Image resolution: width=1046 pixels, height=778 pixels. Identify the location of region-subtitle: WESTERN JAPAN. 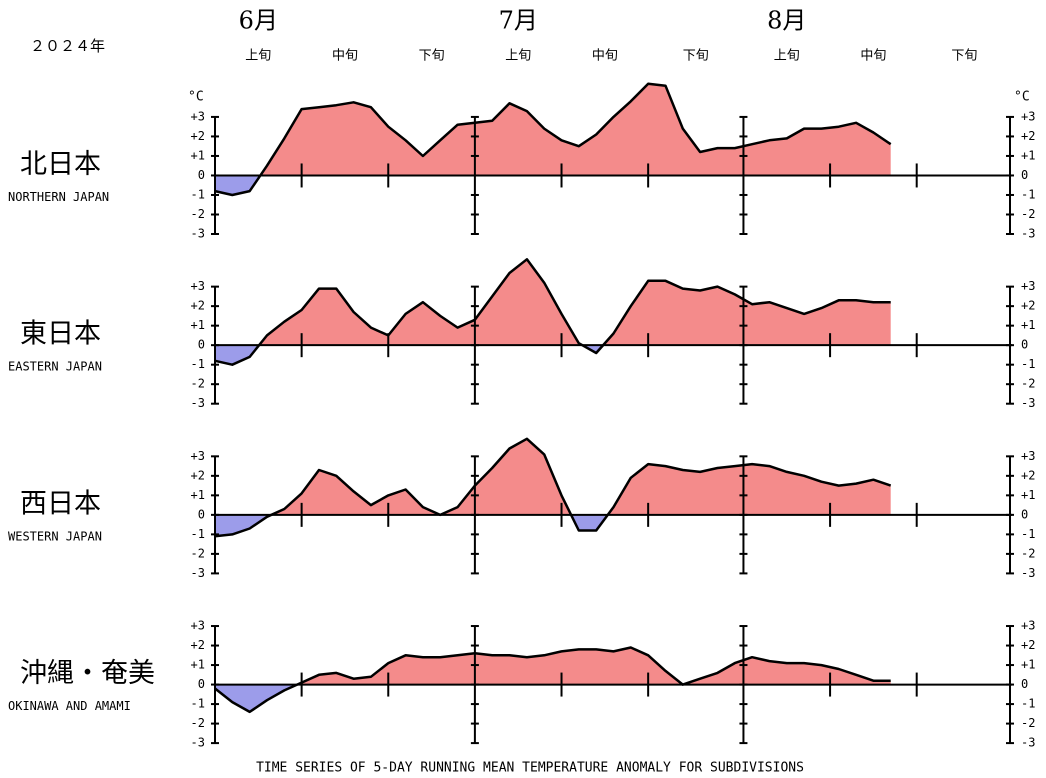
(55, 536).